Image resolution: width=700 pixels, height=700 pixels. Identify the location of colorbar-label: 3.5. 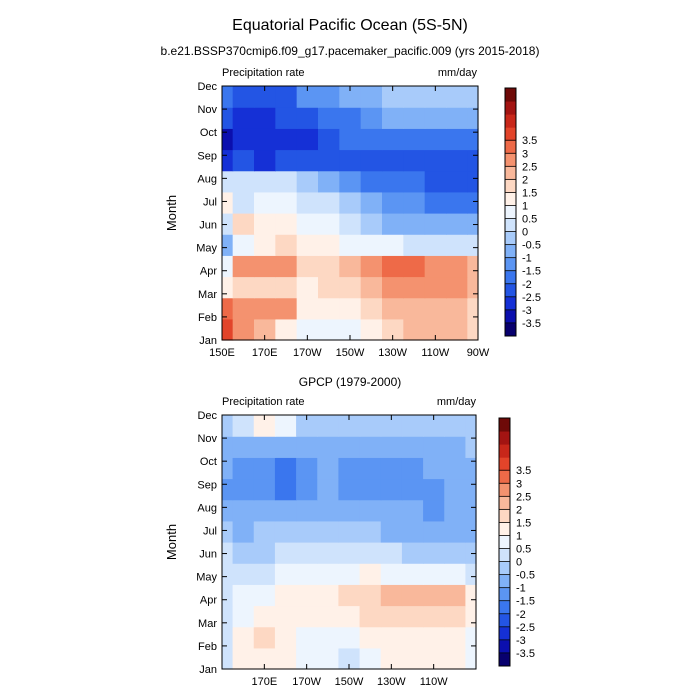
(529, 141).